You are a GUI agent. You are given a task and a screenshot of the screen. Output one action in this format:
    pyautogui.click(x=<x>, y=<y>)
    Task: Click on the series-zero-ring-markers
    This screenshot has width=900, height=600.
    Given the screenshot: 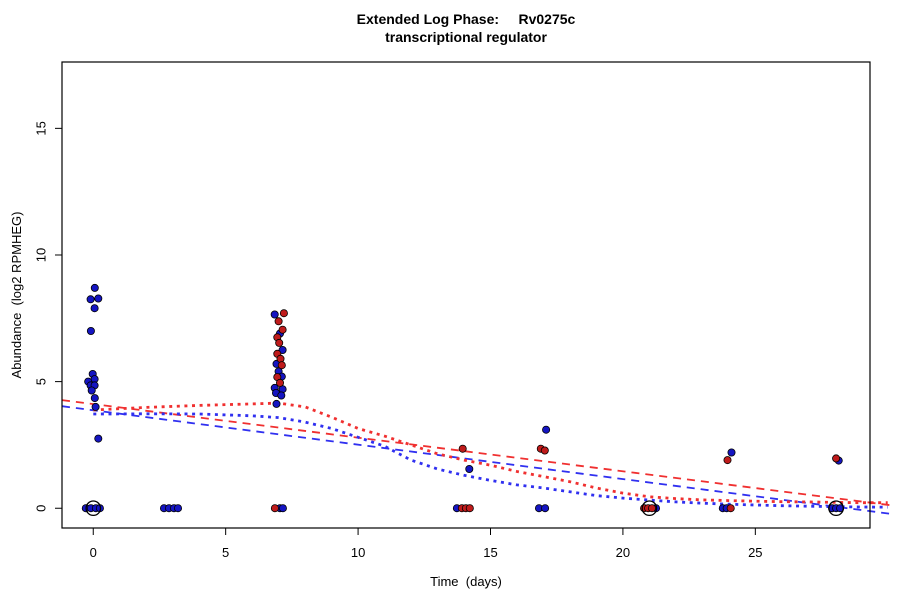 What is the action you would take?
    pyautogui.click(x=464, y=508)
    